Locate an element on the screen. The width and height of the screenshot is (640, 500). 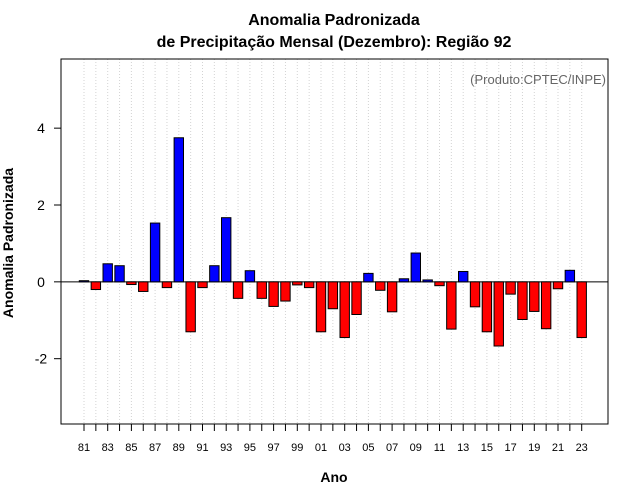
x-tick-label: 99 is located at coordinates (297, 448).